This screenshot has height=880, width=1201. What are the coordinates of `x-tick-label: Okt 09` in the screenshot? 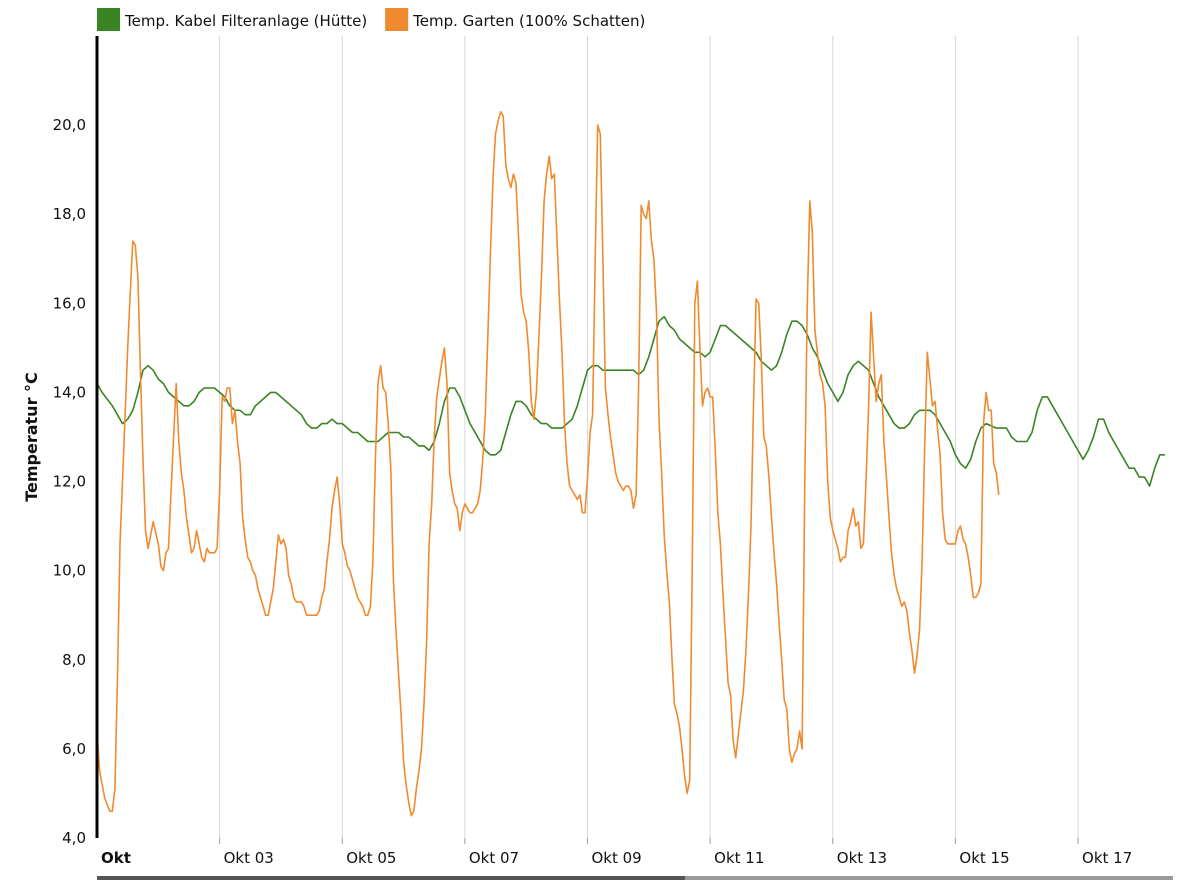 It's located at (617, 858).